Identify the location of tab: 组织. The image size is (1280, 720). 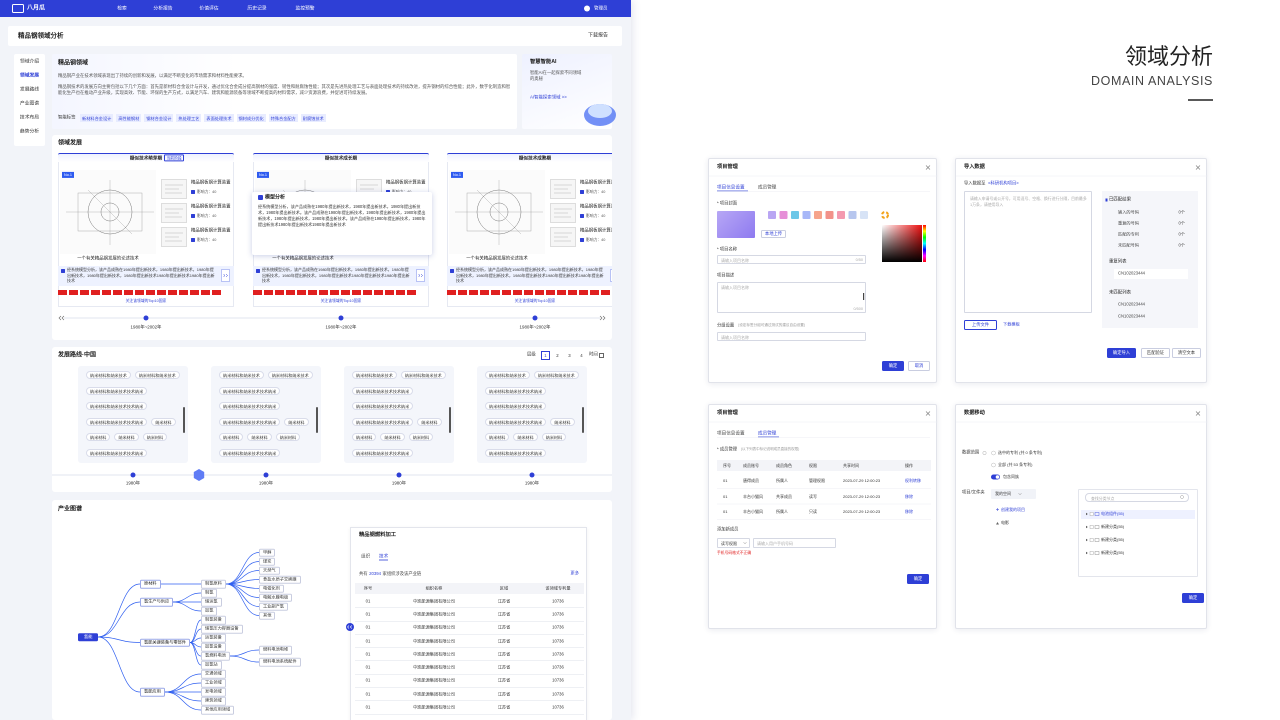
(366, 556).